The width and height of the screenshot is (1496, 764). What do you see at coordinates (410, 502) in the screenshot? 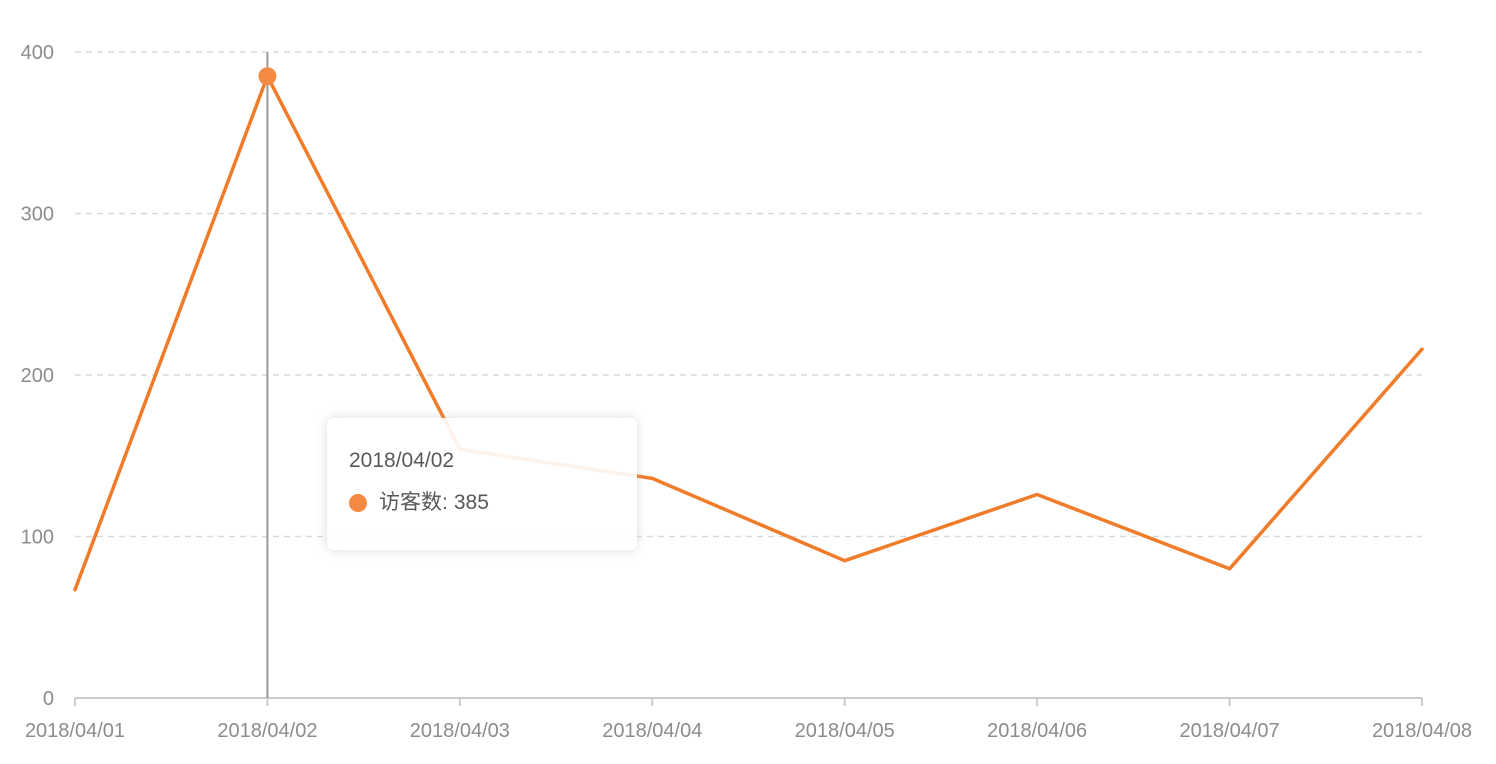
I see `tooltip-series-name: 访客数` at bounding box center [410, 502].